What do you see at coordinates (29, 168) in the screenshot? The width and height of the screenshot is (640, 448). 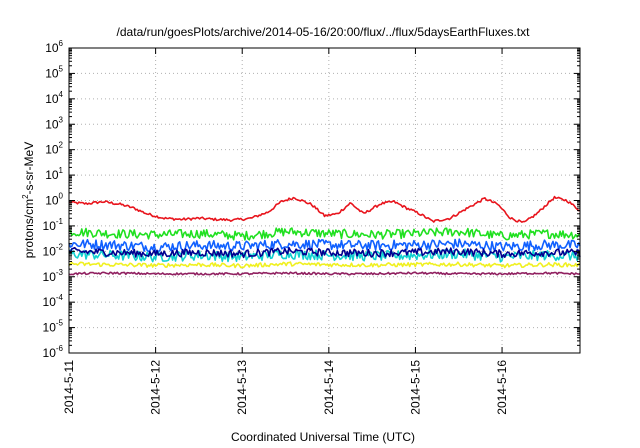 I see `y-axis-label-rest: -s-sr-MeV` at bounding box center [29, 168].